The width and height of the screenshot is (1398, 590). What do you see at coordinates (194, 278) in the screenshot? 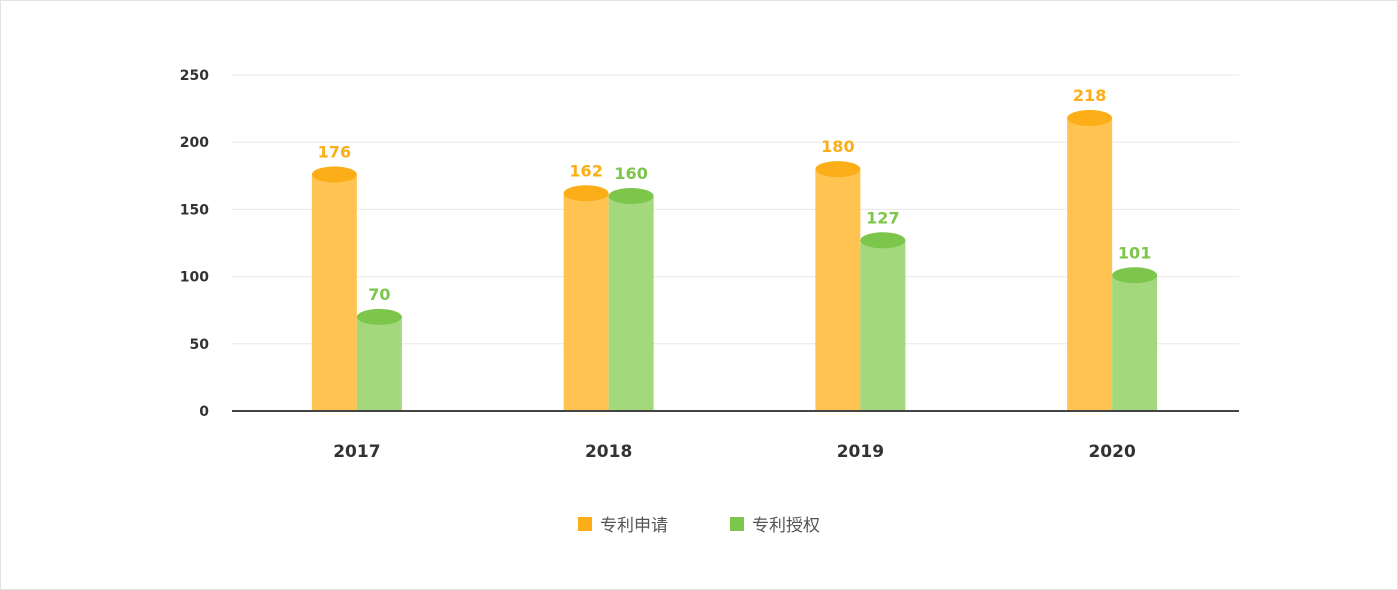
I see `y-tick-label: 100` at bounding box center [194, 278].